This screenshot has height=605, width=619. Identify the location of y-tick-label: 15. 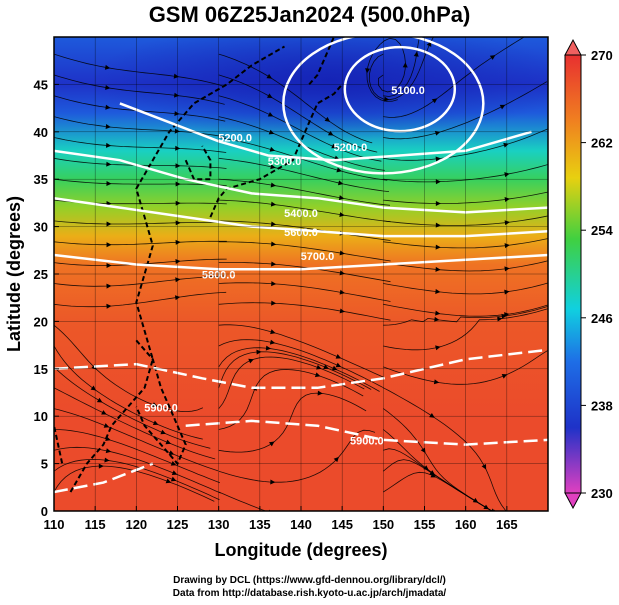
(41, 369).